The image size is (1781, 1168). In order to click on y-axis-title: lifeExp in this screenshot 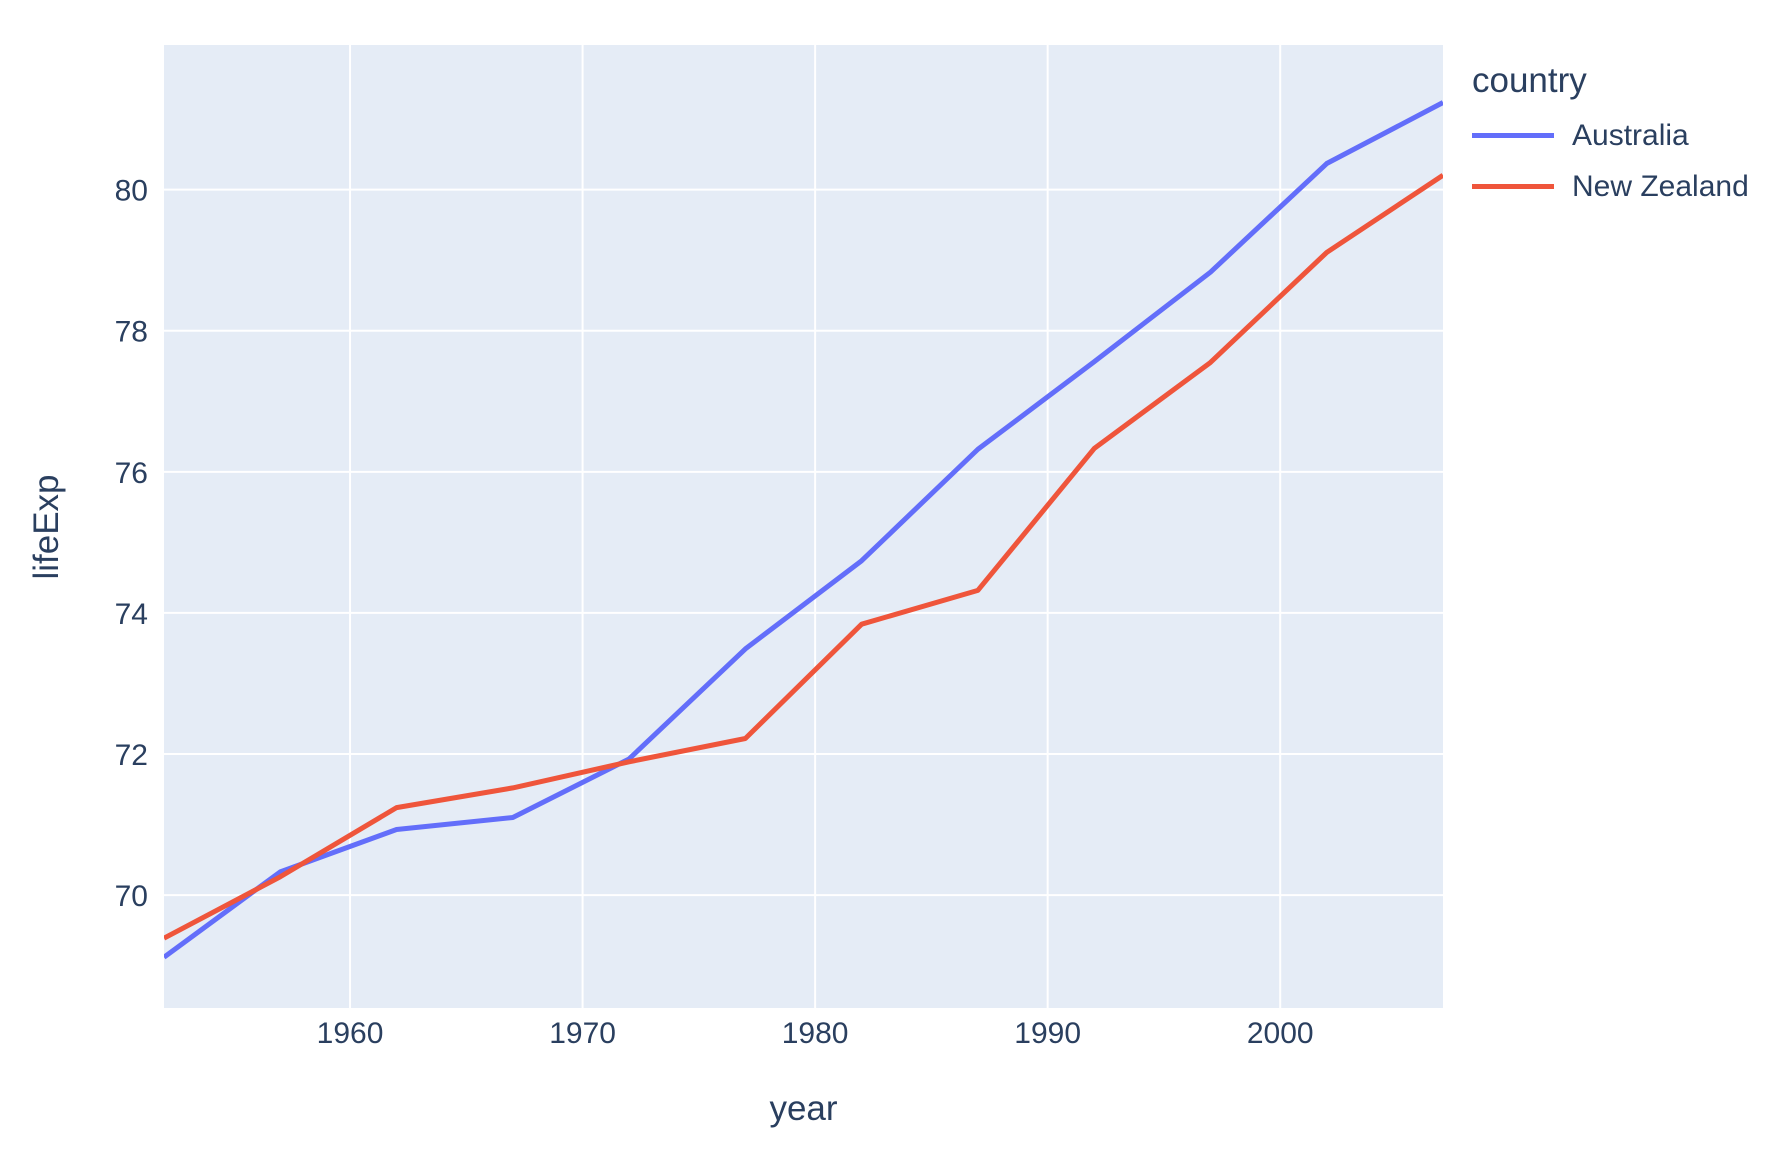, I will do `click(46, 527)`.